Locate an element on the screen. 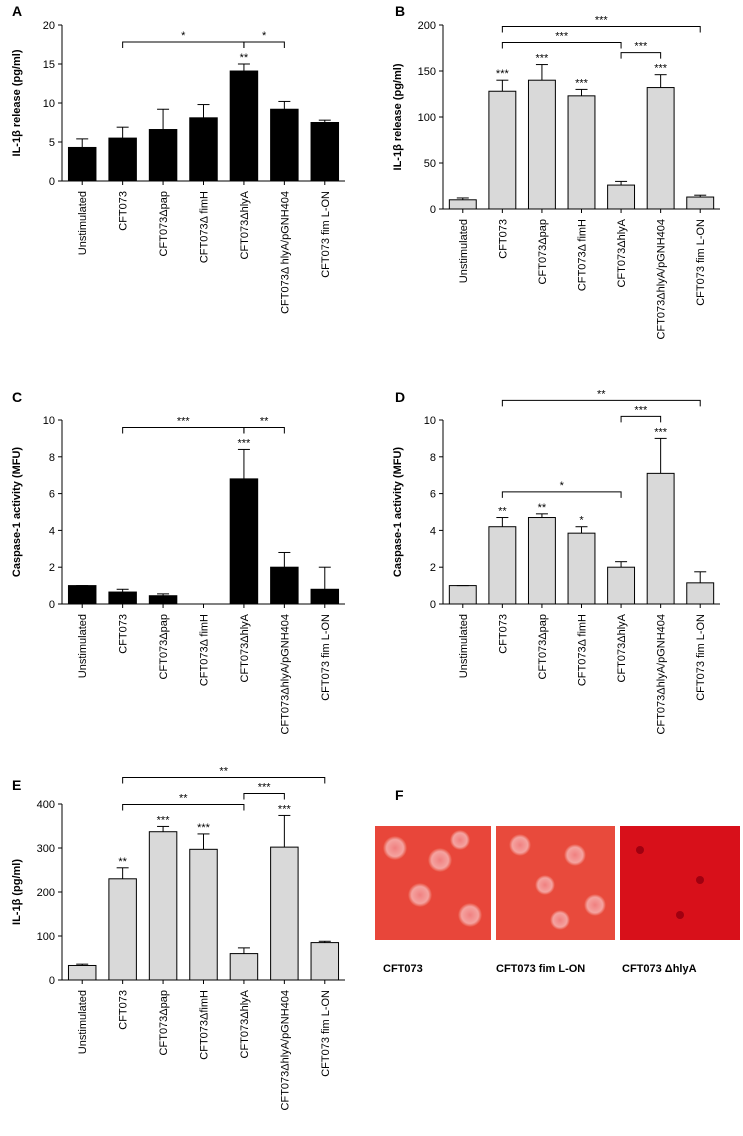 The height and width of the screenshot is (1136, 743). significance: * is located at coordinates (581, 521).